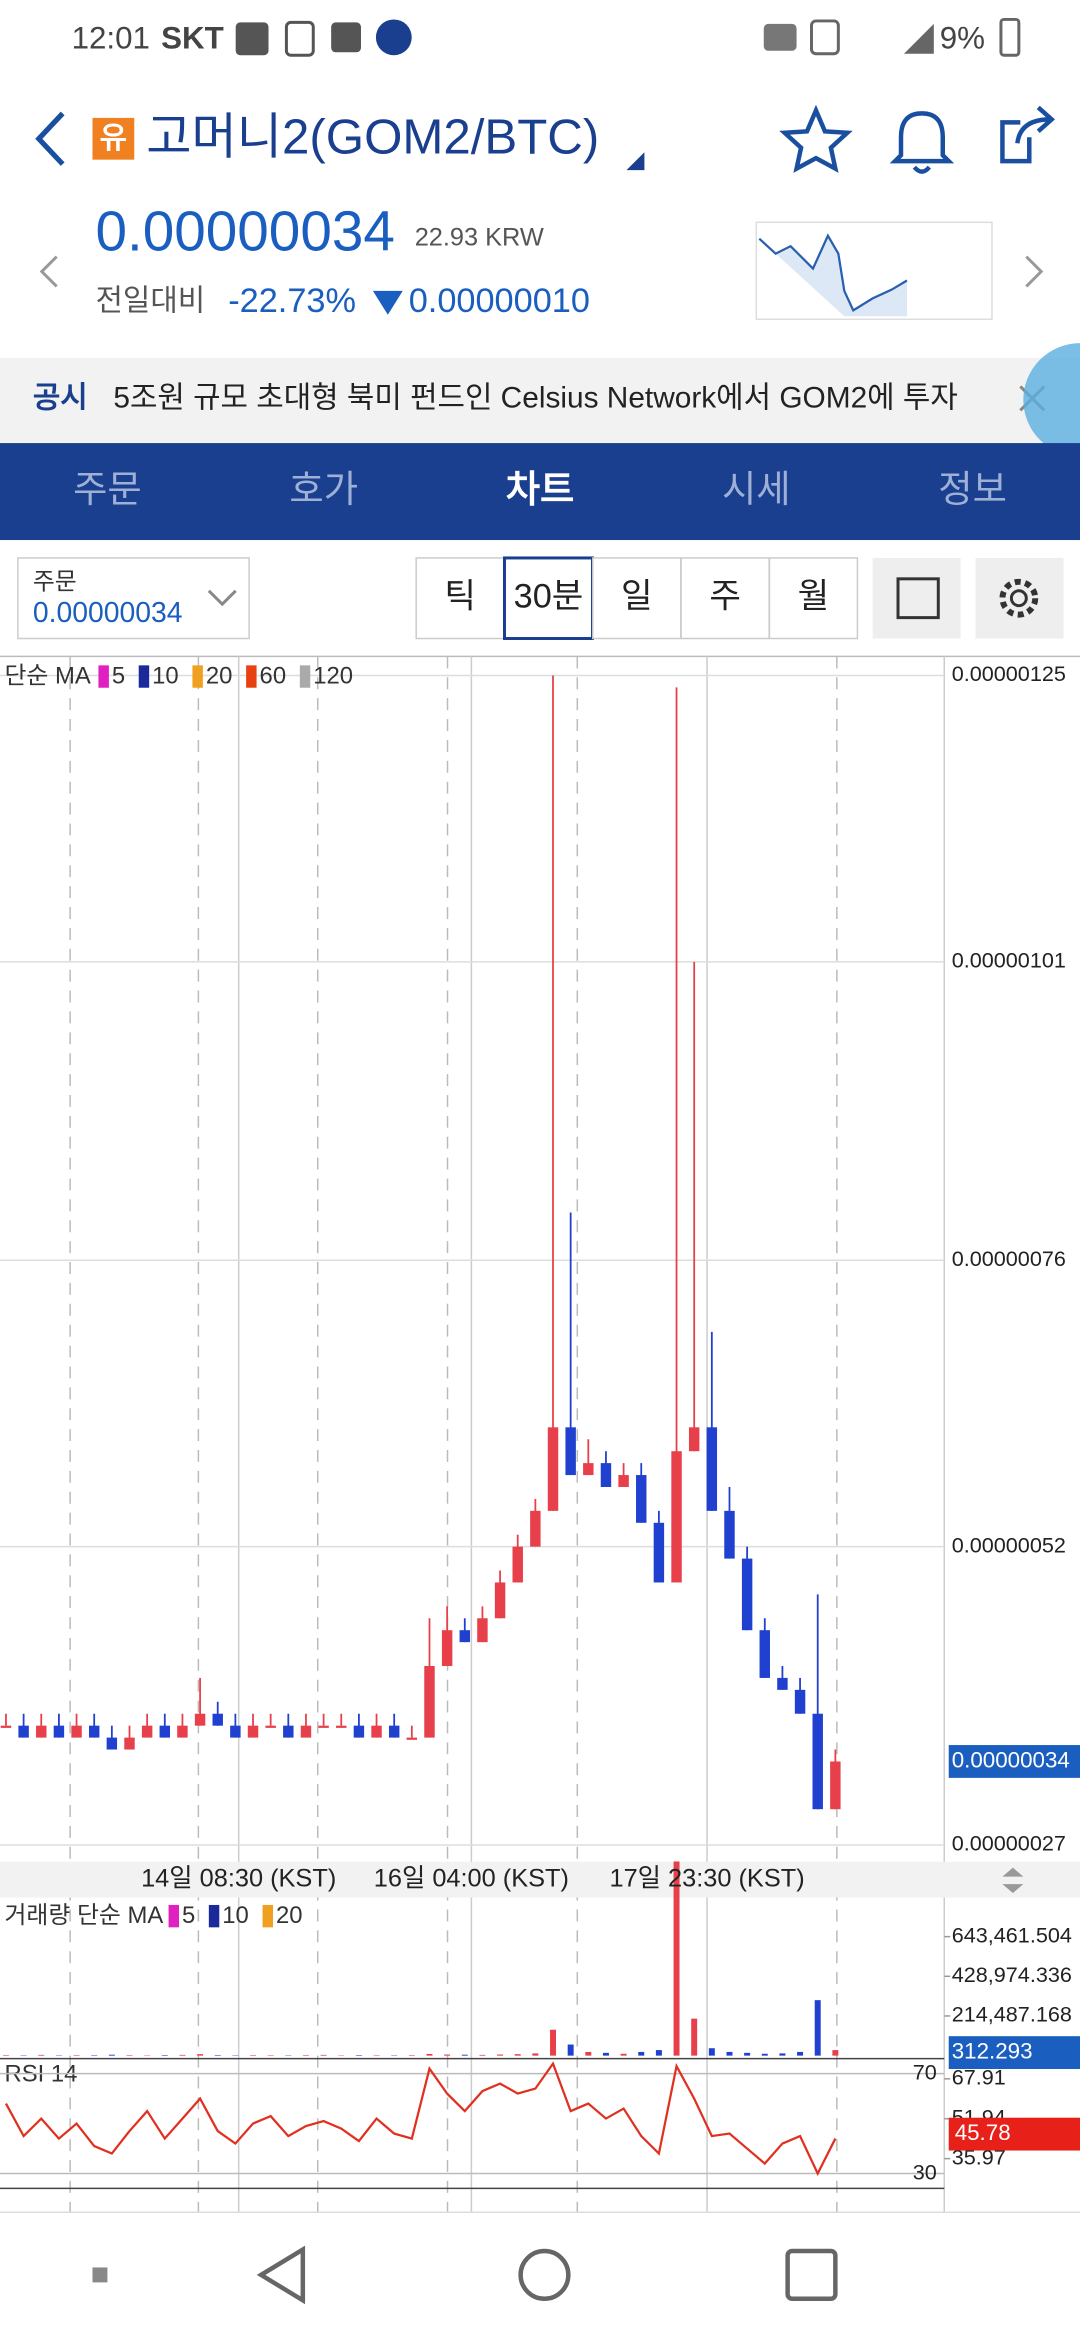 This screenshot has height=2340, width=1080. Describe the element at coordinates (833, 276) in the screenshot. I see `mini-chart-area` at that location.